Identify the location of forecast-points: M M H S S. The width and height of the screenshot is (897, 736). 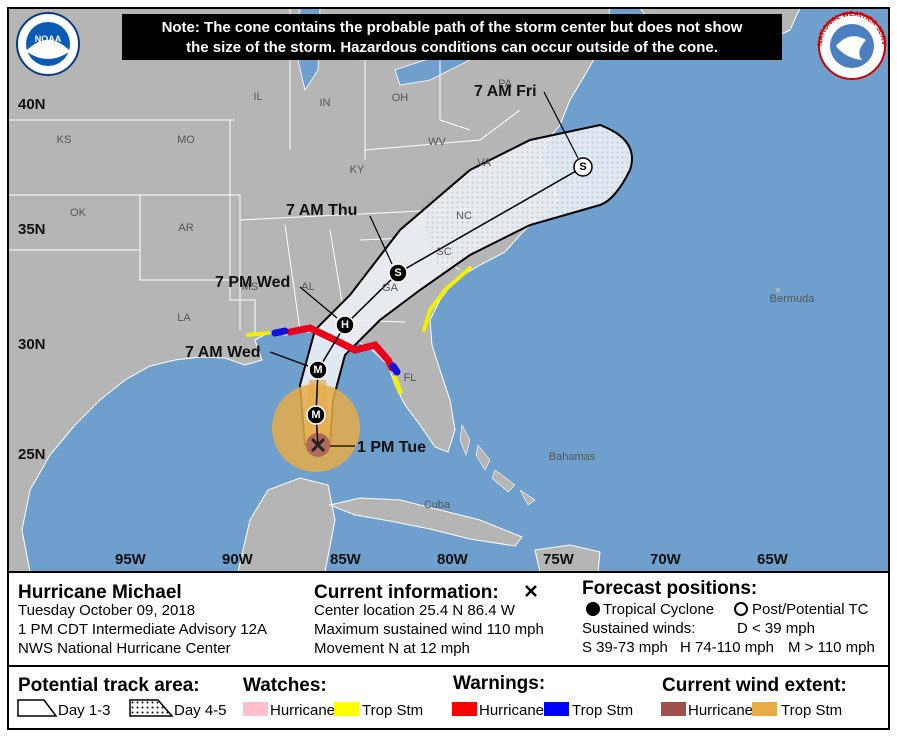
(449, 291).